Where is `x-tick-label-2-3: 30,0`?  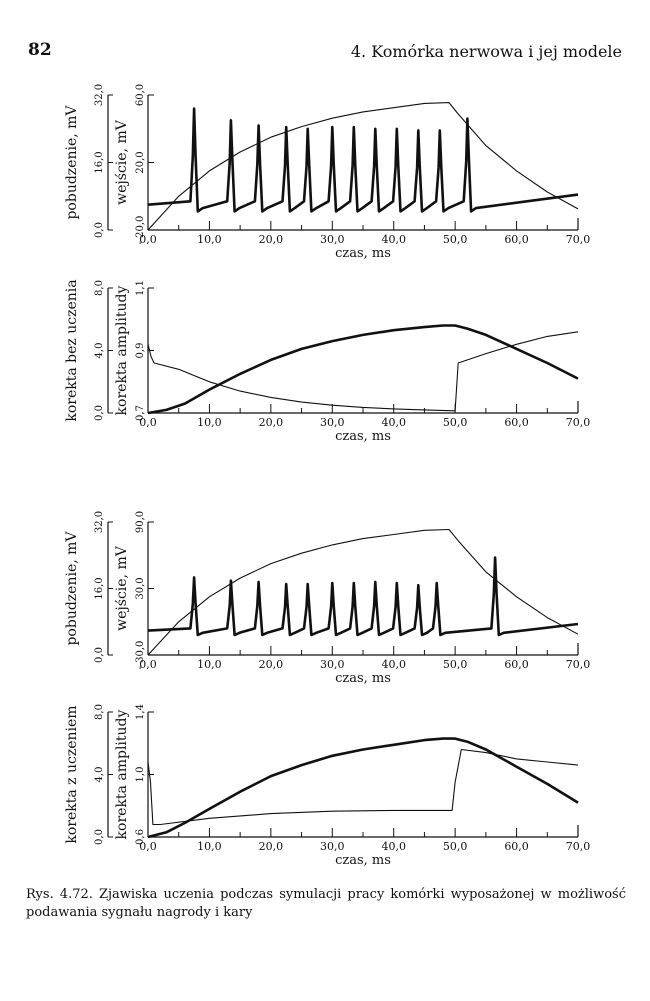 x-tick-label-2-3: 30,0 is located at coordinates (332, 664).